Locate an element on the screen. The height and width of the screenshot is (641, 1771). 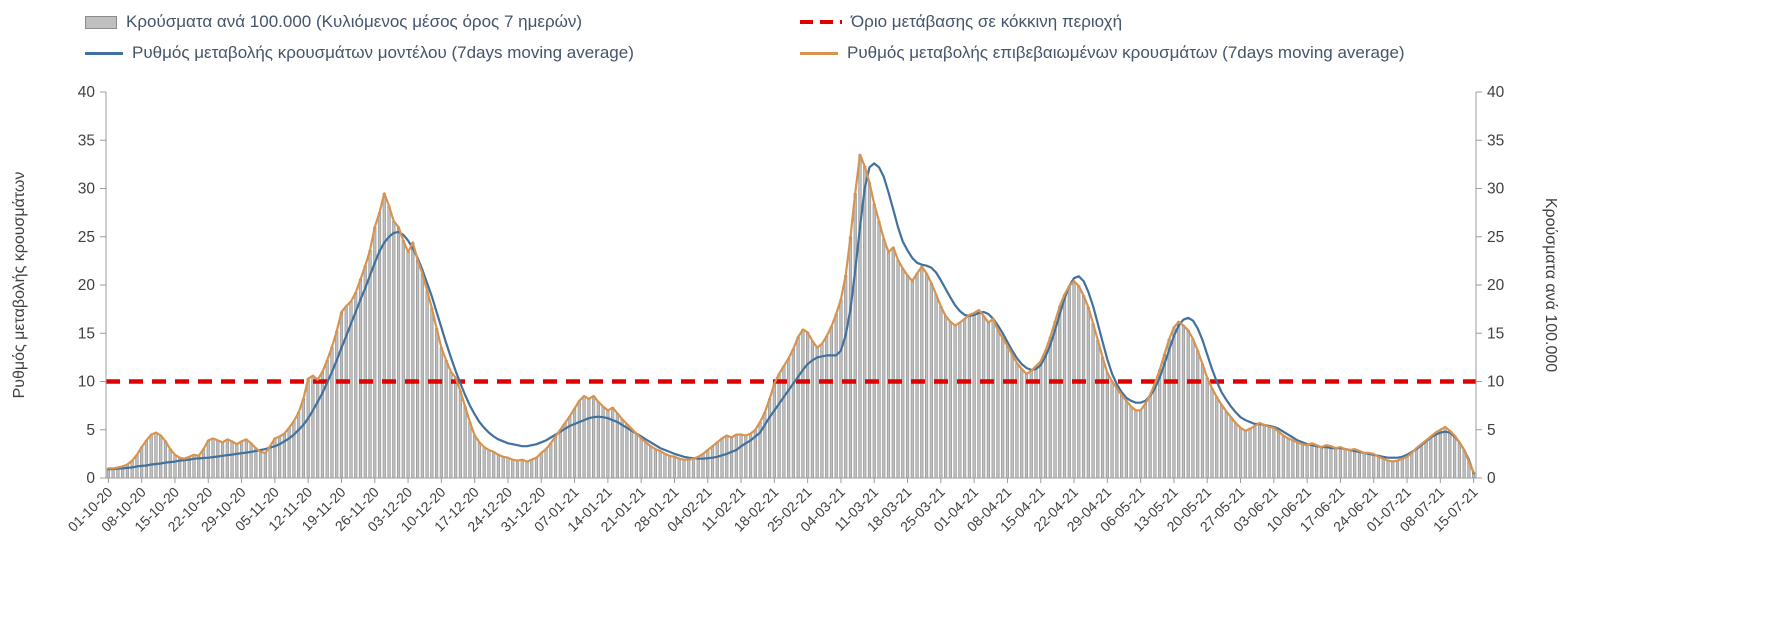
confirmed-line-swatch is located at coordinates (819, 53).